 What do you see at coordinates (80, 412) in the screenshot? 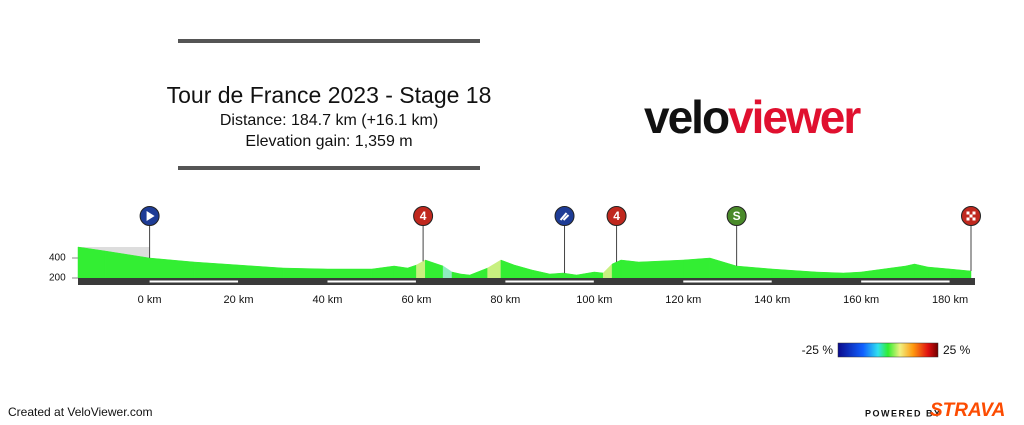
I see `credit: Created at VeloViewer.com` at bounding box center [80, 412].